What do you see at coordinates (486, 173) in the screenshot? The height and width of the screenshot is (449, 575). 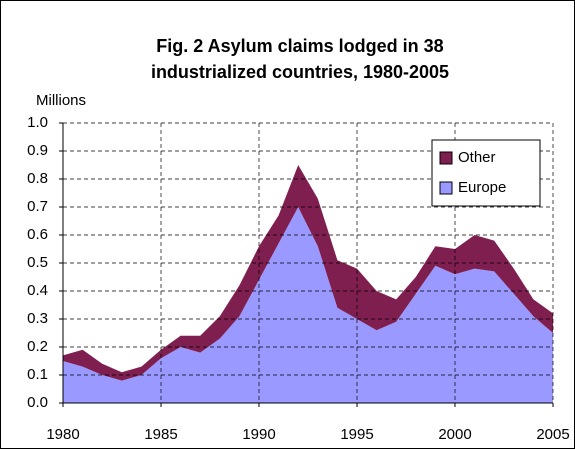 I see `legend` at bounding box center [486, 173].